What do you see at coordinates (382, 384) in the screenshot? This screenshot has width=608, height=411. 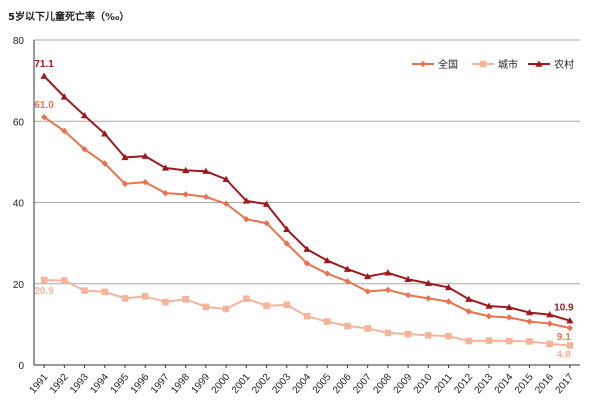 I see `x-tick-label: 2008` at bounding box center [382, 384].